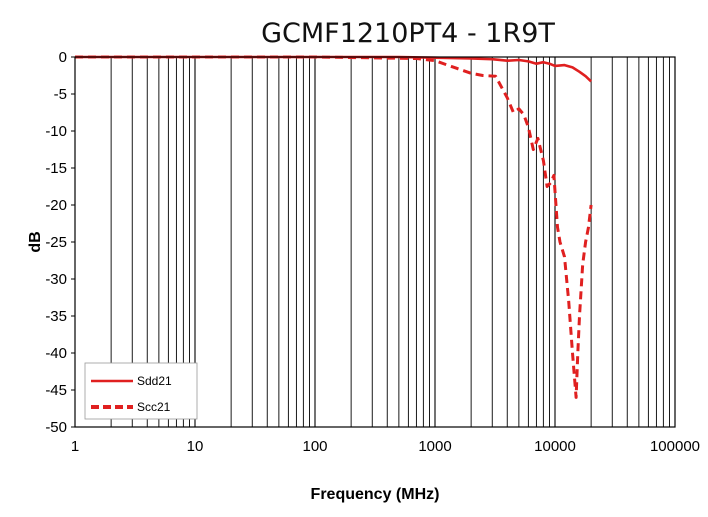  What do you see at coordinates (154, 407) in the screenshot?
I see `legend-label-scc21: Scc21` at bounding box center [154, 407].